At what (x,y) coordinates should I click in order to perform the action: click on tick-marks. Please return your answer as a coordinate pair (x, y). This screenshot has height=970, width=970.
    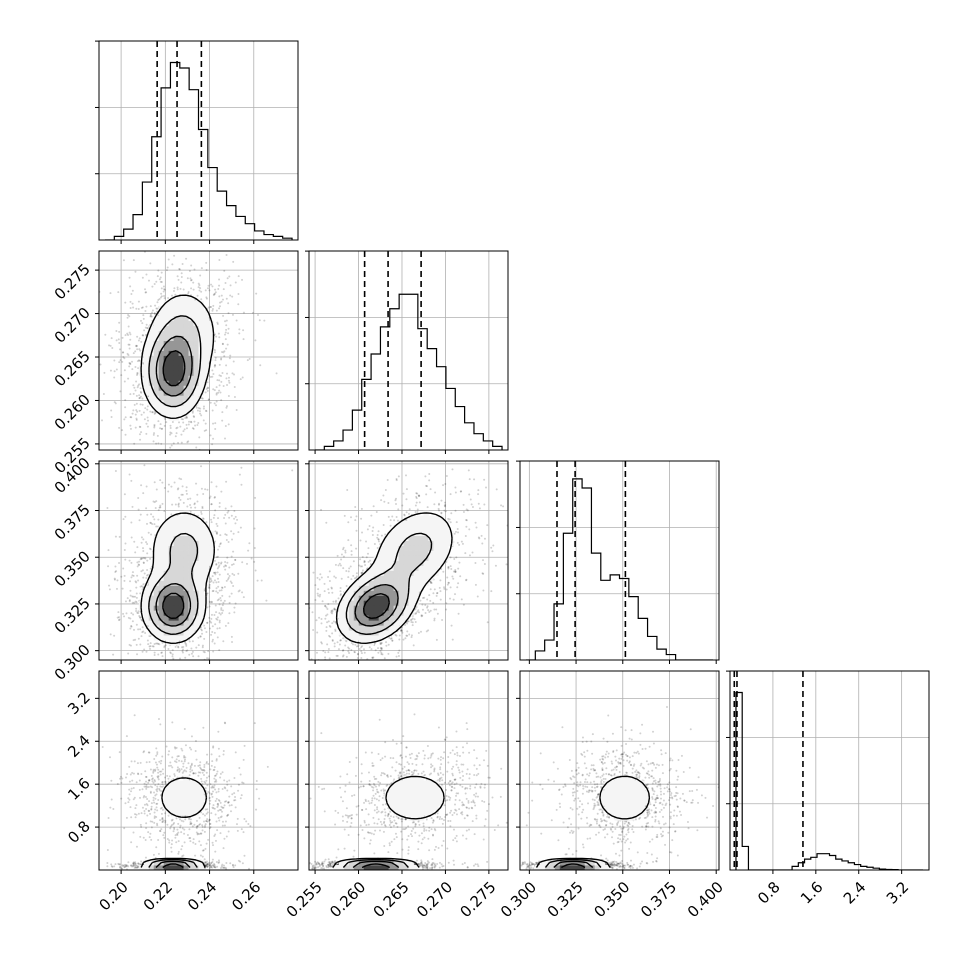
    Looking at the image, I should click on (397, 352).